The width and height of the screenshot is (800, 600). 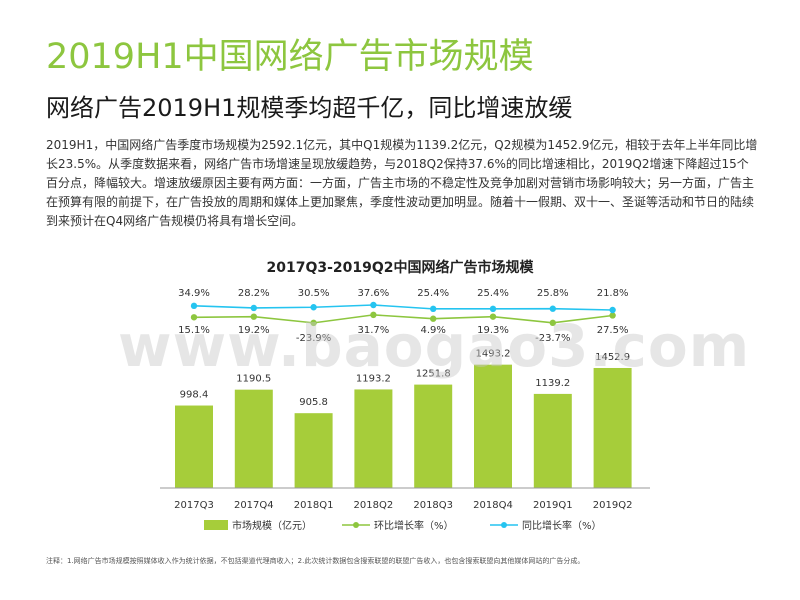 What do you see at coordinates (313, 402) in the screenshot?
I see `bar-value-label: 905.8` at bounding box center [313, 402].